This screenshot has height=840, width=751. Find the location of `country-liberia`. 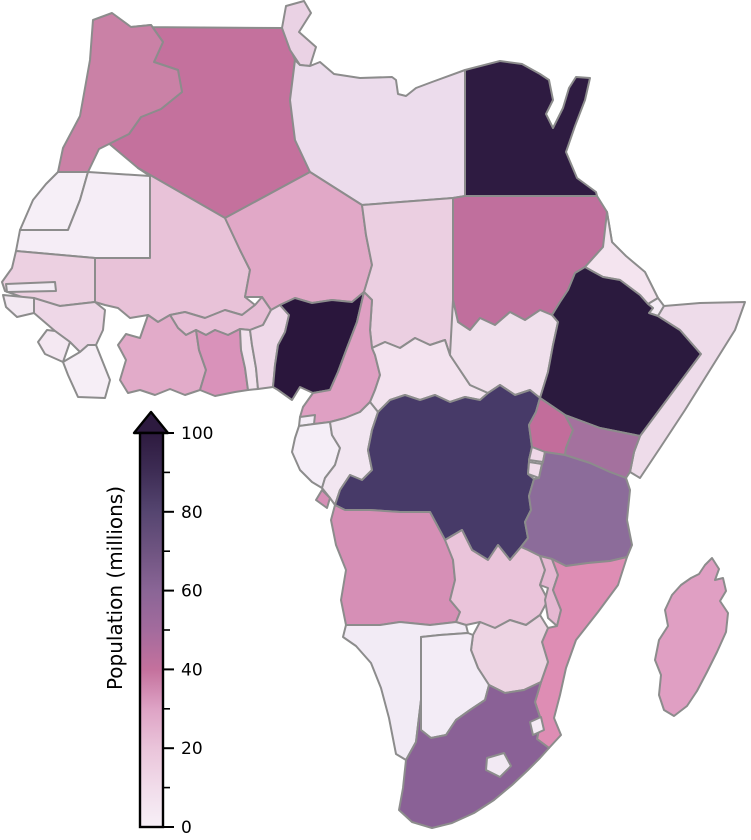

country-liberia is located at coordinates (86, 371).